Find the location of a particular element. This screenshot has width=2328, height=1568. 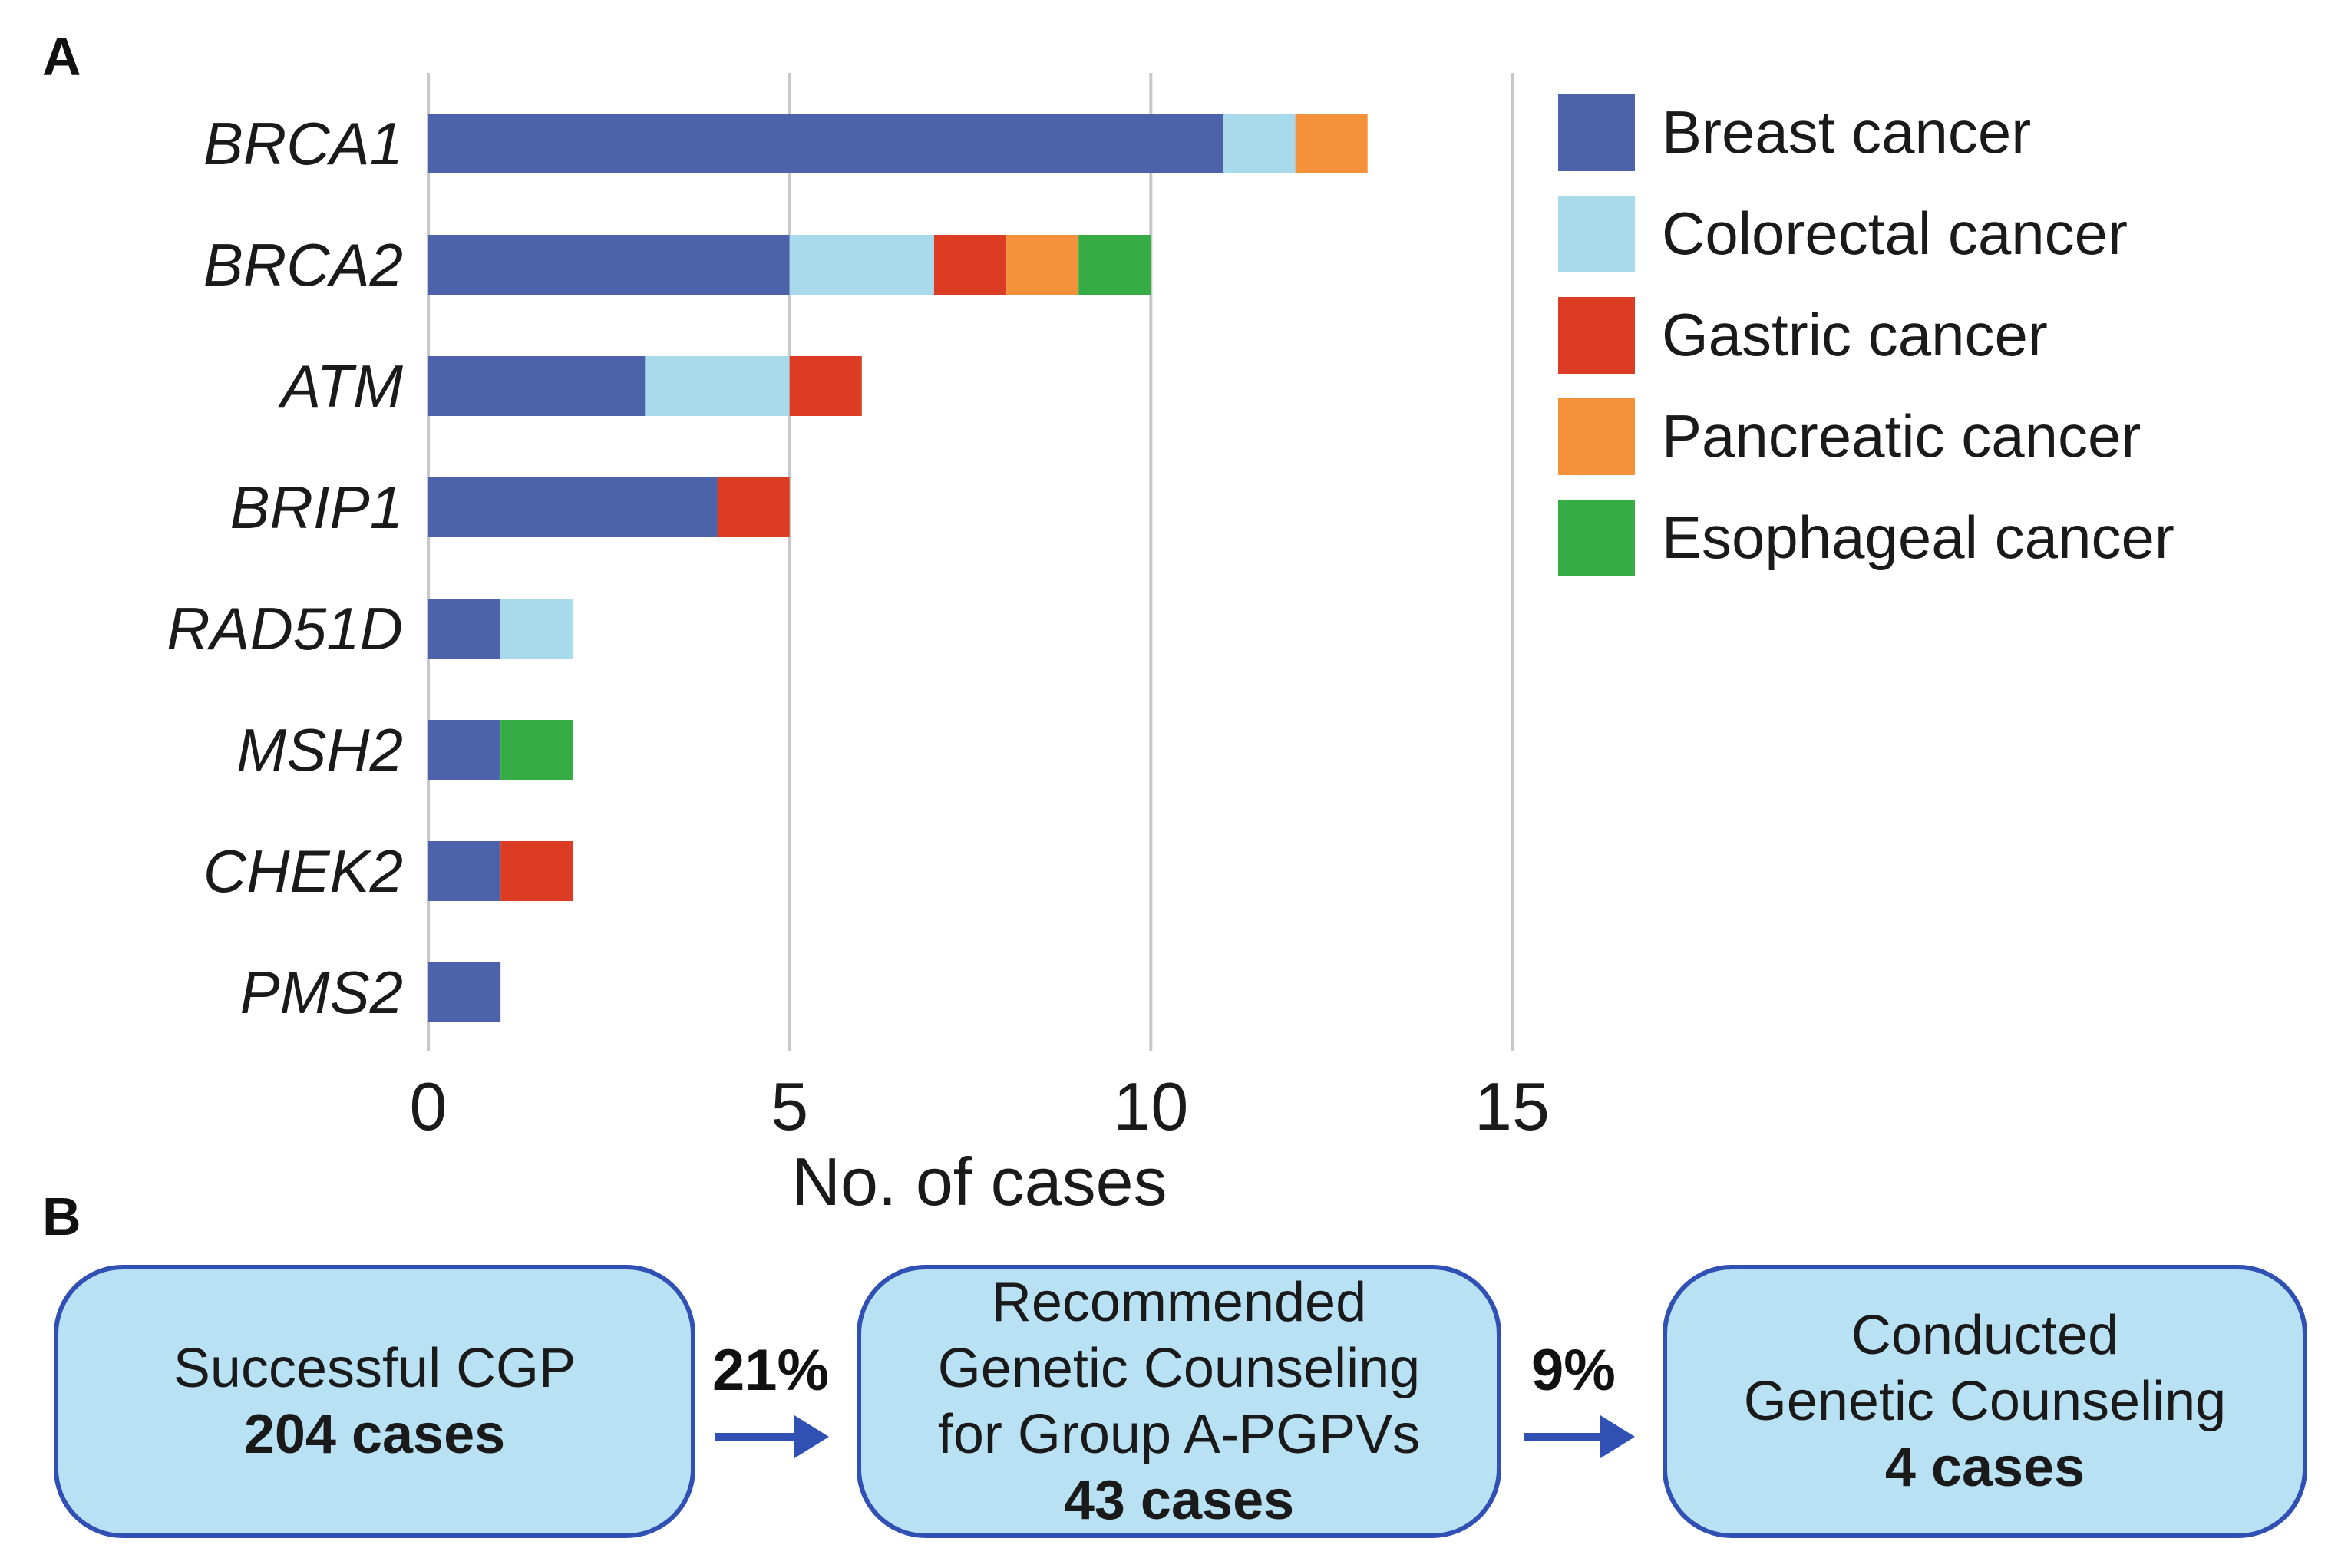

bar-atm-breast-cancer is located at coordinates (537, 386).